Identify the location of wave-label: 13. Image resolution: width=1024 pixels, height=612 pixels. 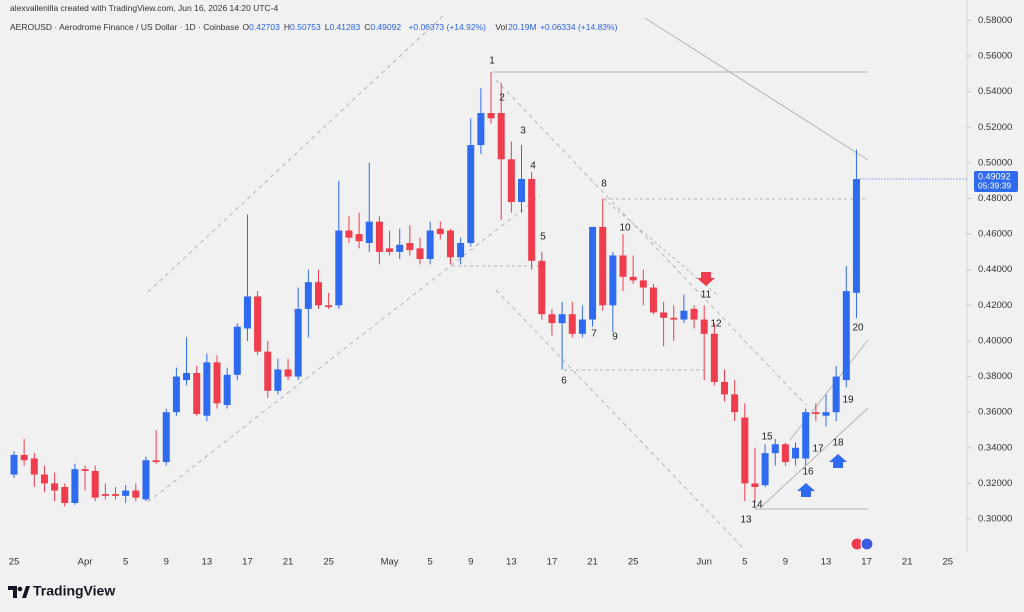
(746, 520).